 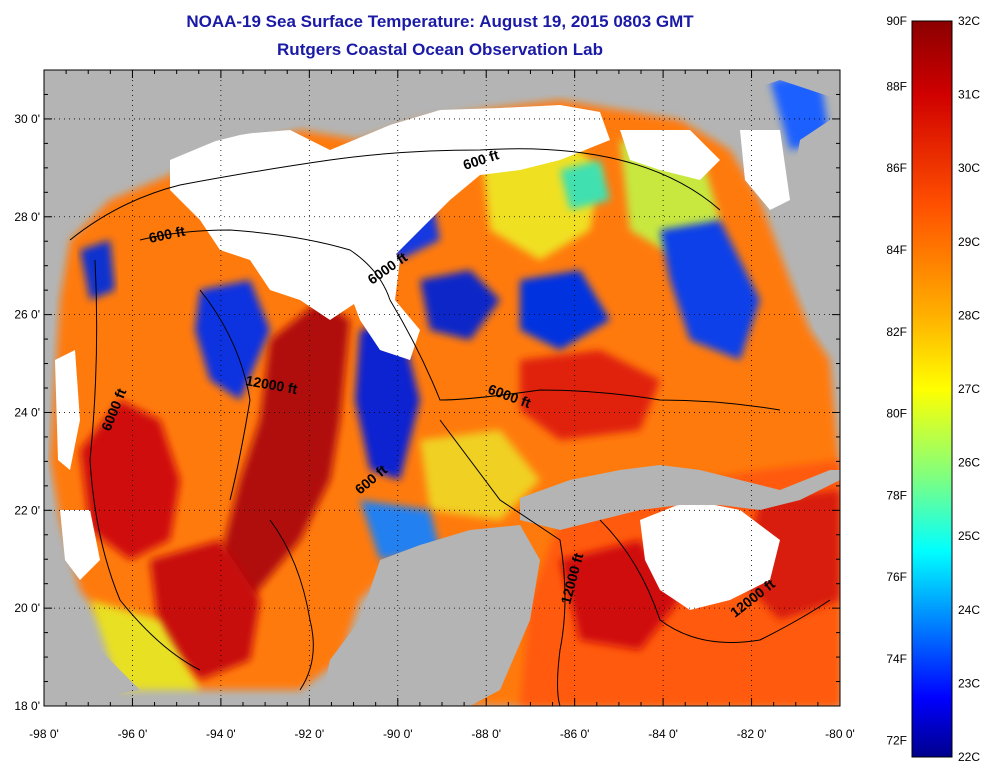 I want to click on lon-tick-label: -82 0', so click(x=752, y=734).